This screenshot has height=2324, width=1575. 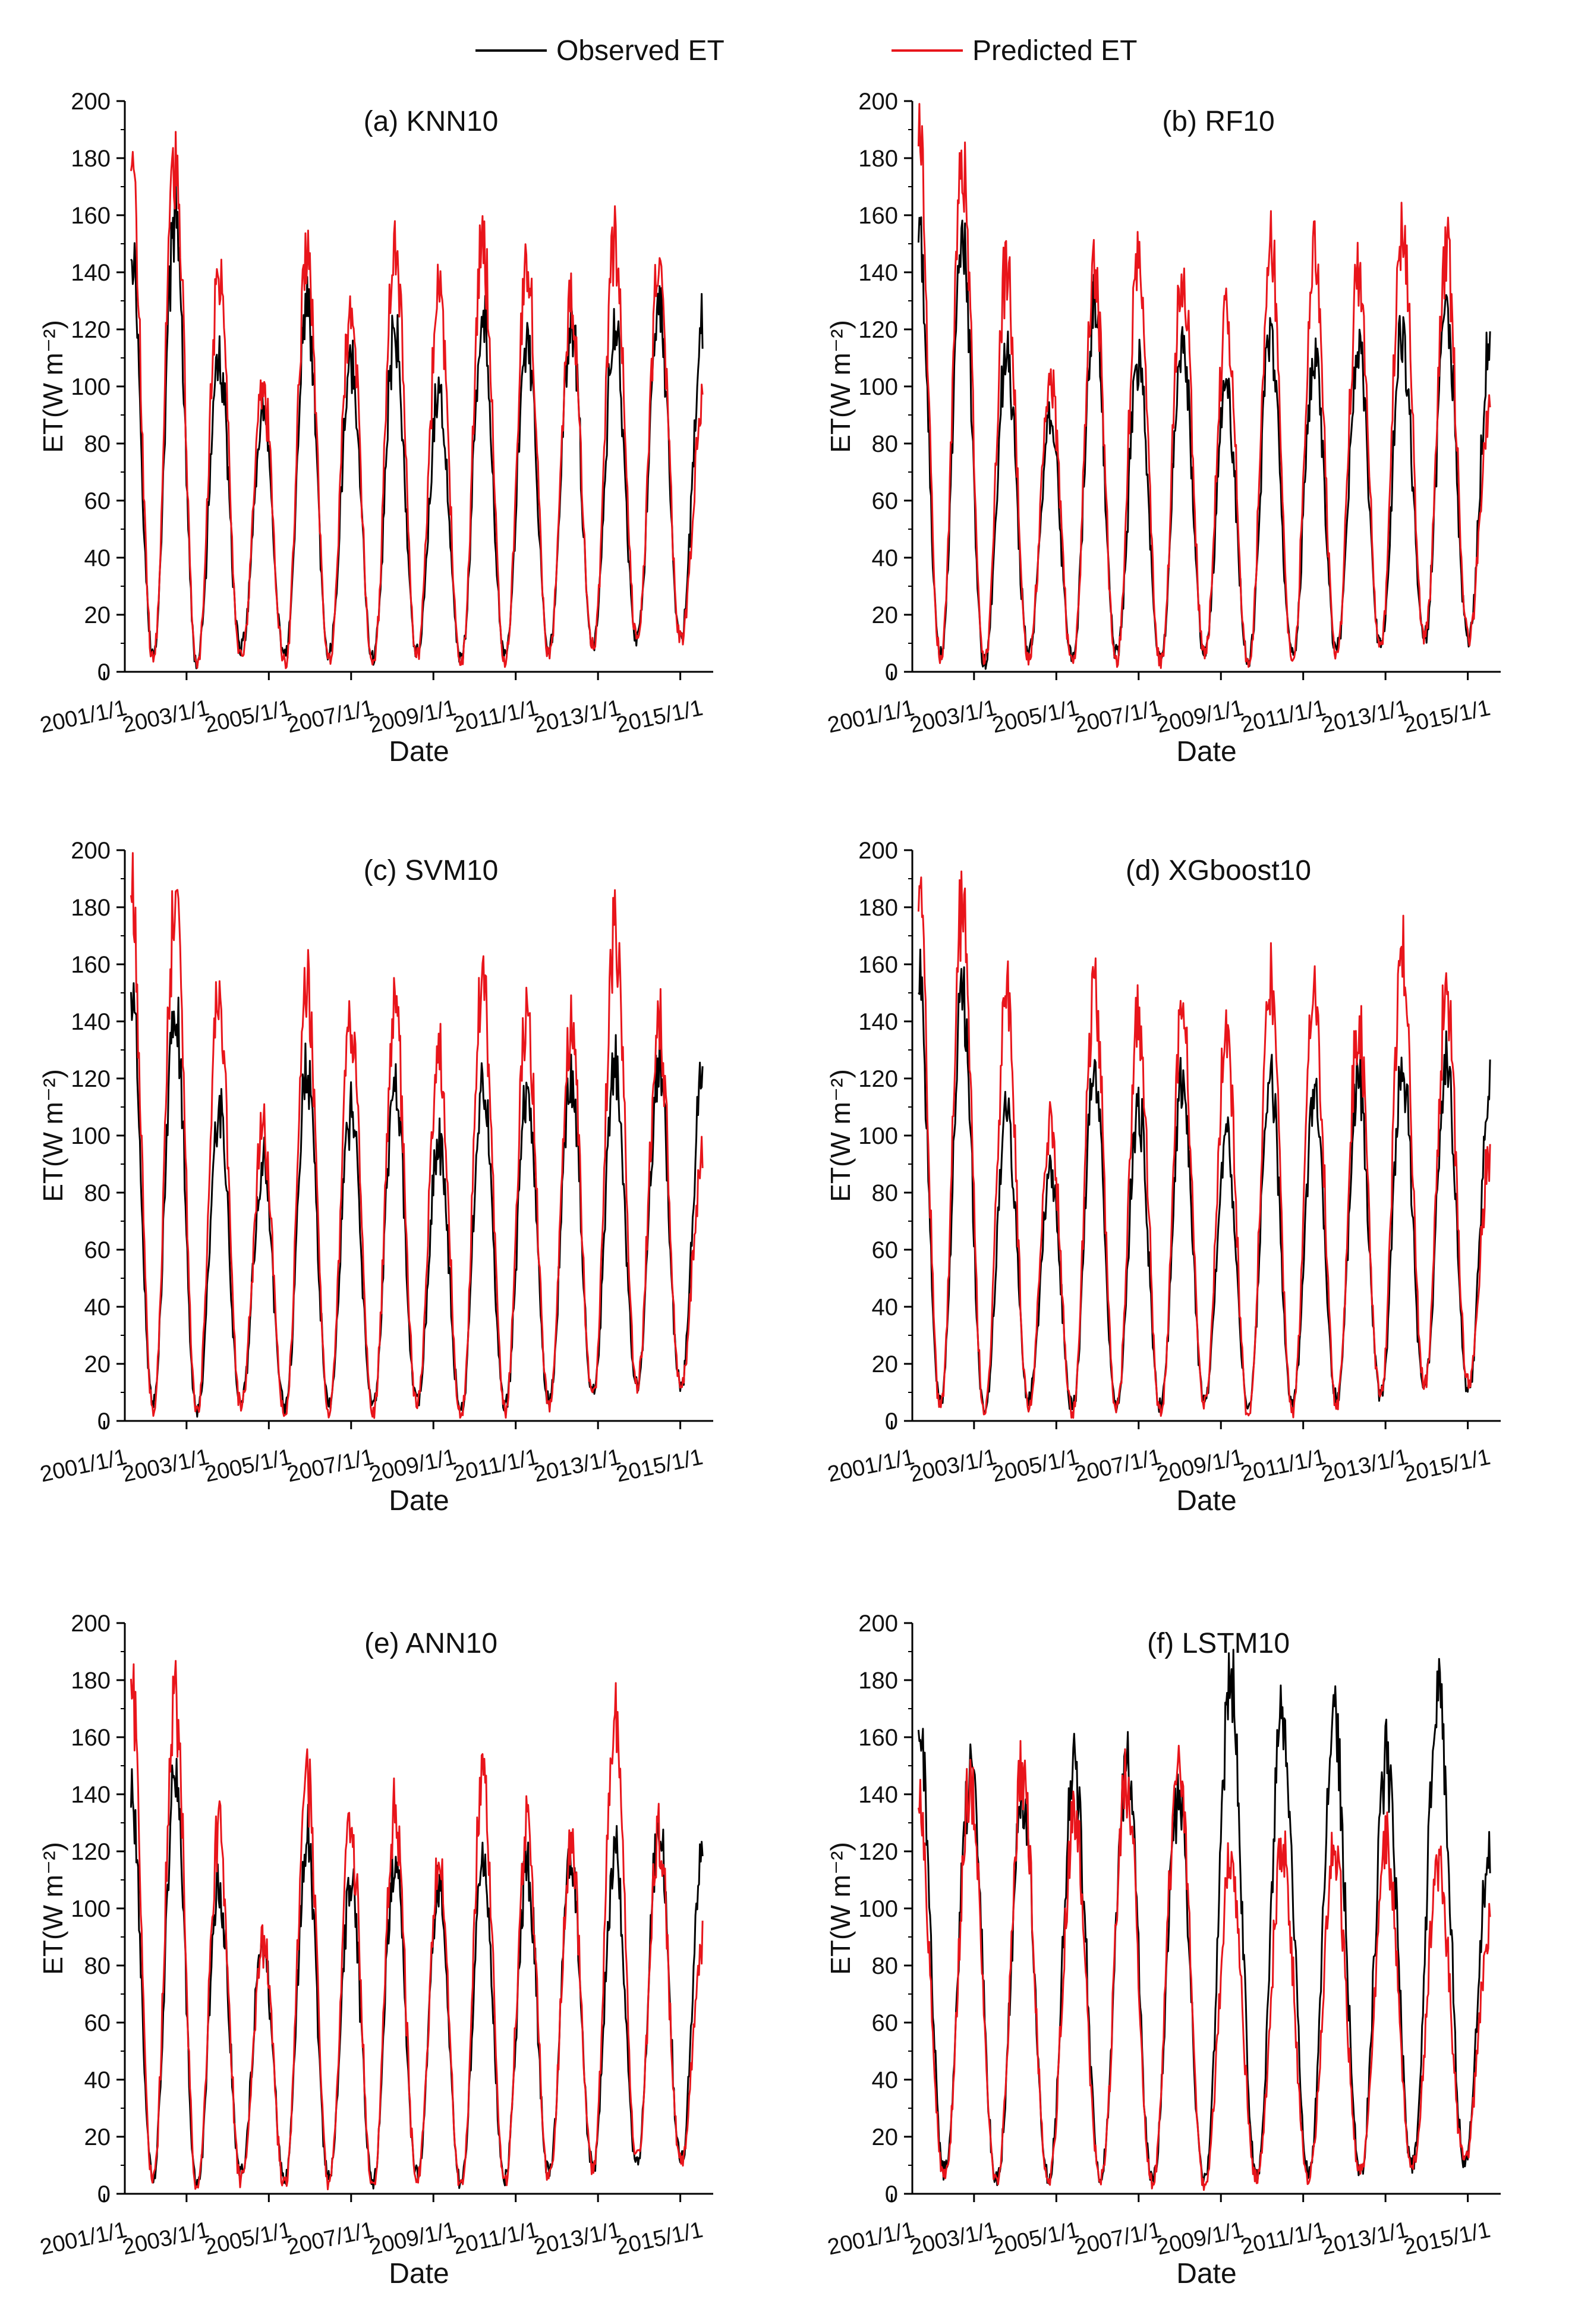 What do you see at coordinates (511, 50) in the screenshot?
I see `legend-observed-line` at bounding box center [511, 50].